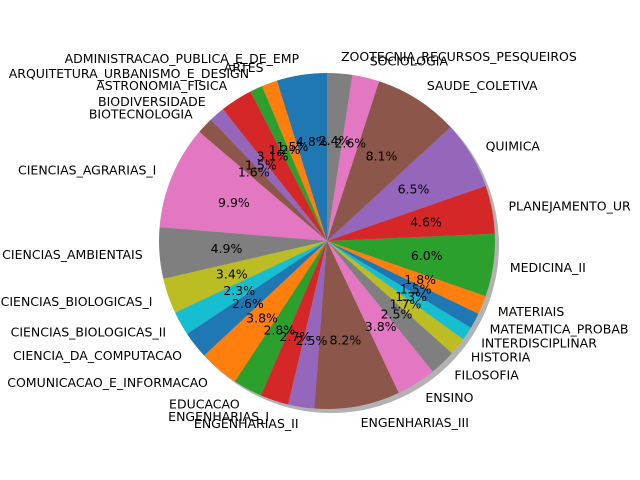 This screenshot has width=640, height=480. Describe the element at coordinates (296, 336) in the screenshot. I see `pie-percent-label: 2.7%` at that location.